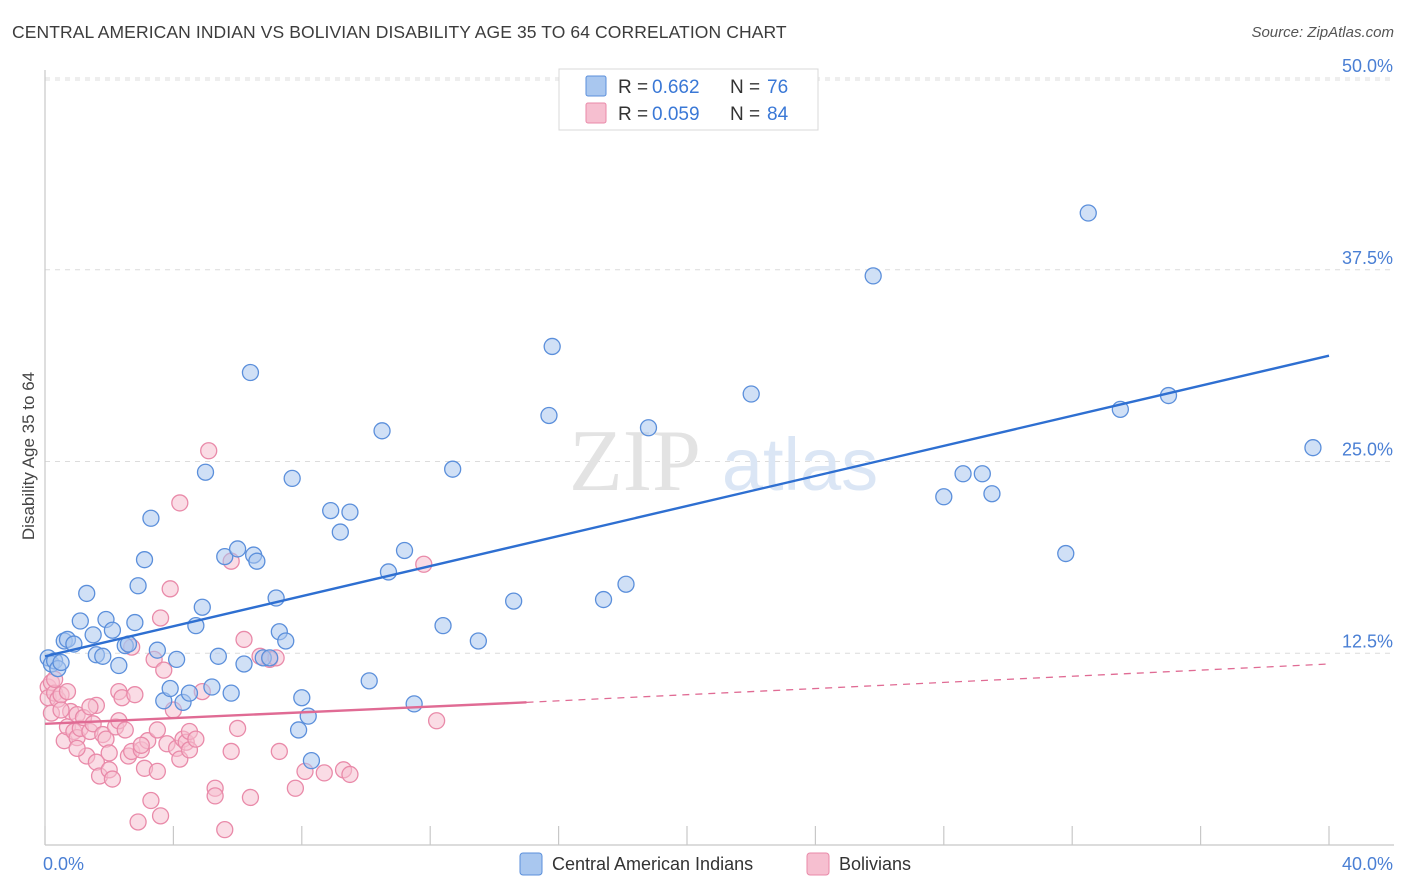 Image resolution: width=1406 pixels, height=892 pixels. I want to click on x-tick-max: 40.0%, so click(1367, 864).